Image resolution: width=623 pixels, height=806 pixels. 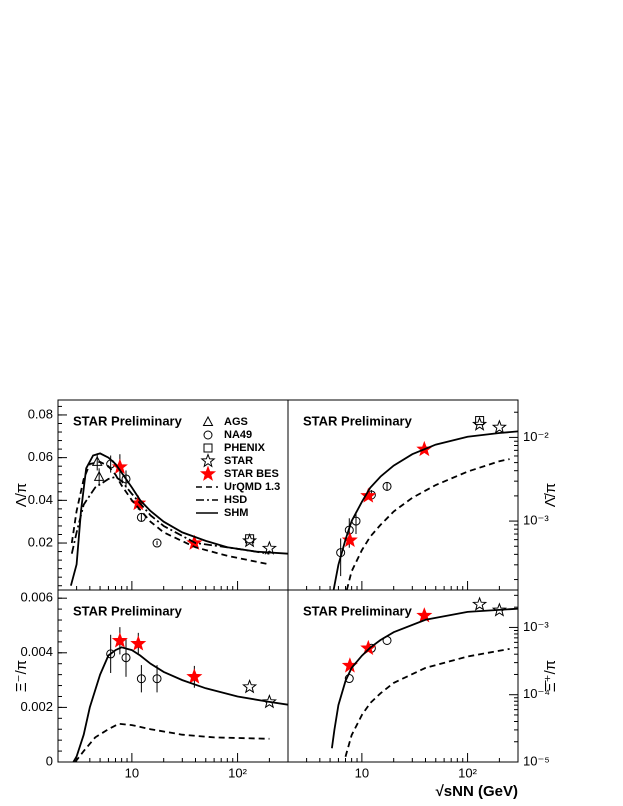 I want to click on y-tick-label: 0, so click(x=49, y=760).